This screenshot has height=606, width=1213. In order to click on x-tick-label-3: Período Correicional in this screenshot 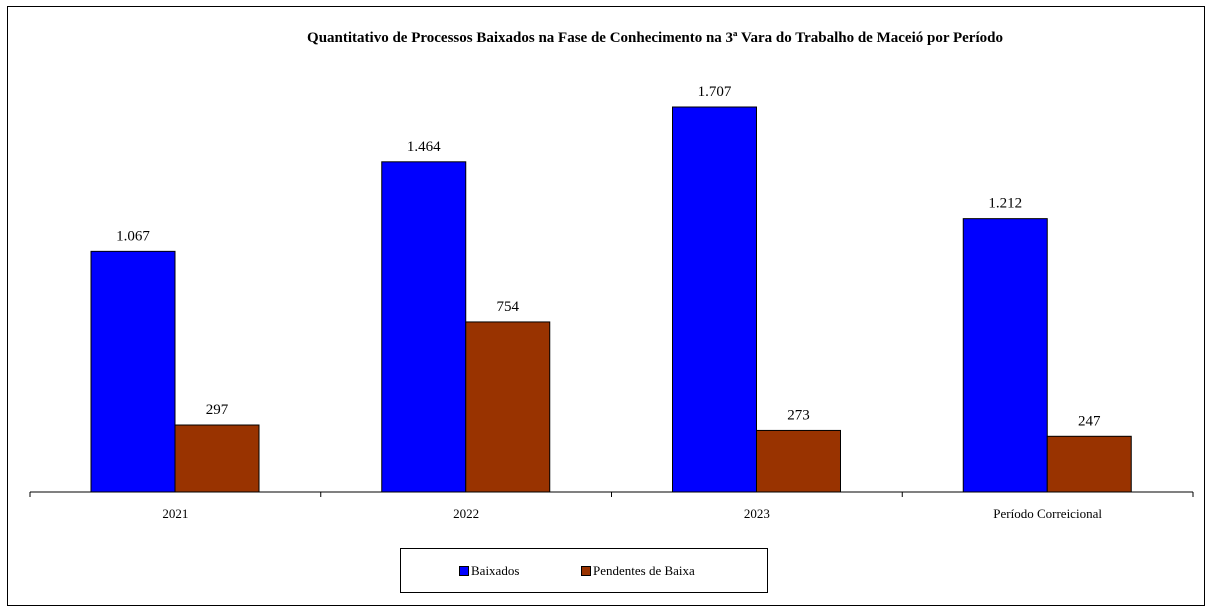, I will do `click(1047, 513)`.